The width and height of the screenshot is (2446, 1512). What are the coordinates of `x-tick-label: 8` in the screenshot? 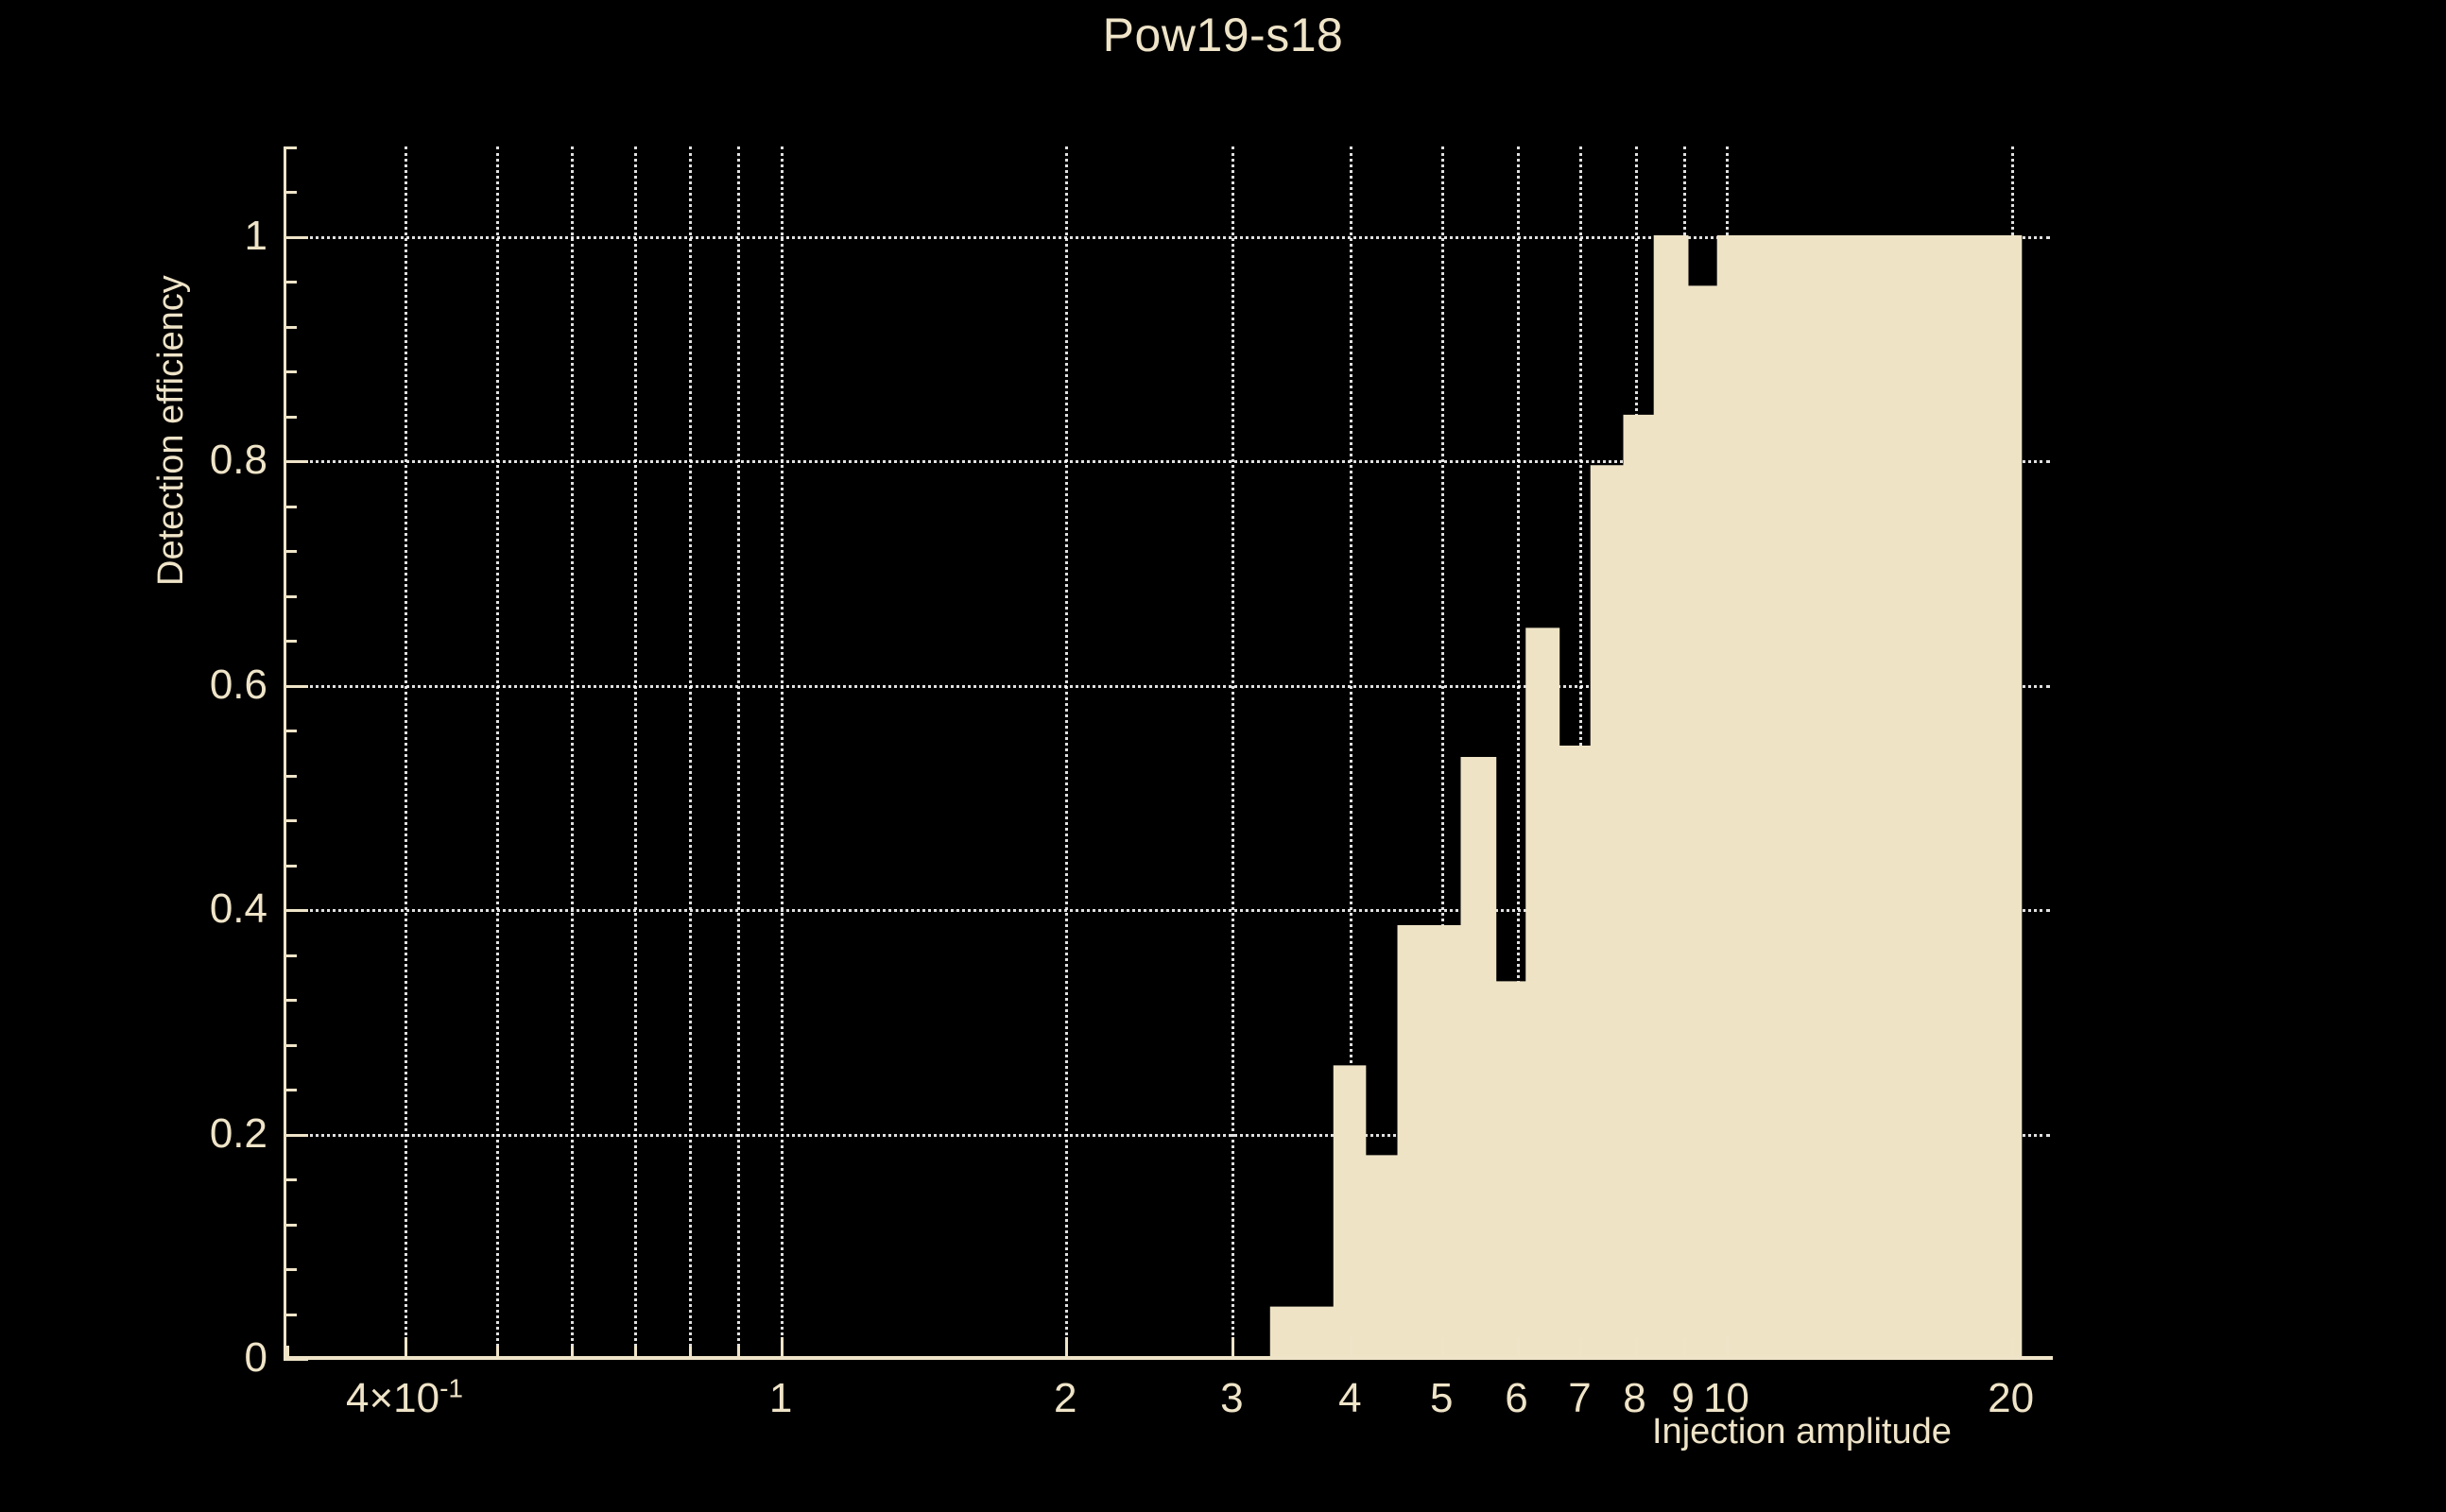 It's located at (1634, 1398).